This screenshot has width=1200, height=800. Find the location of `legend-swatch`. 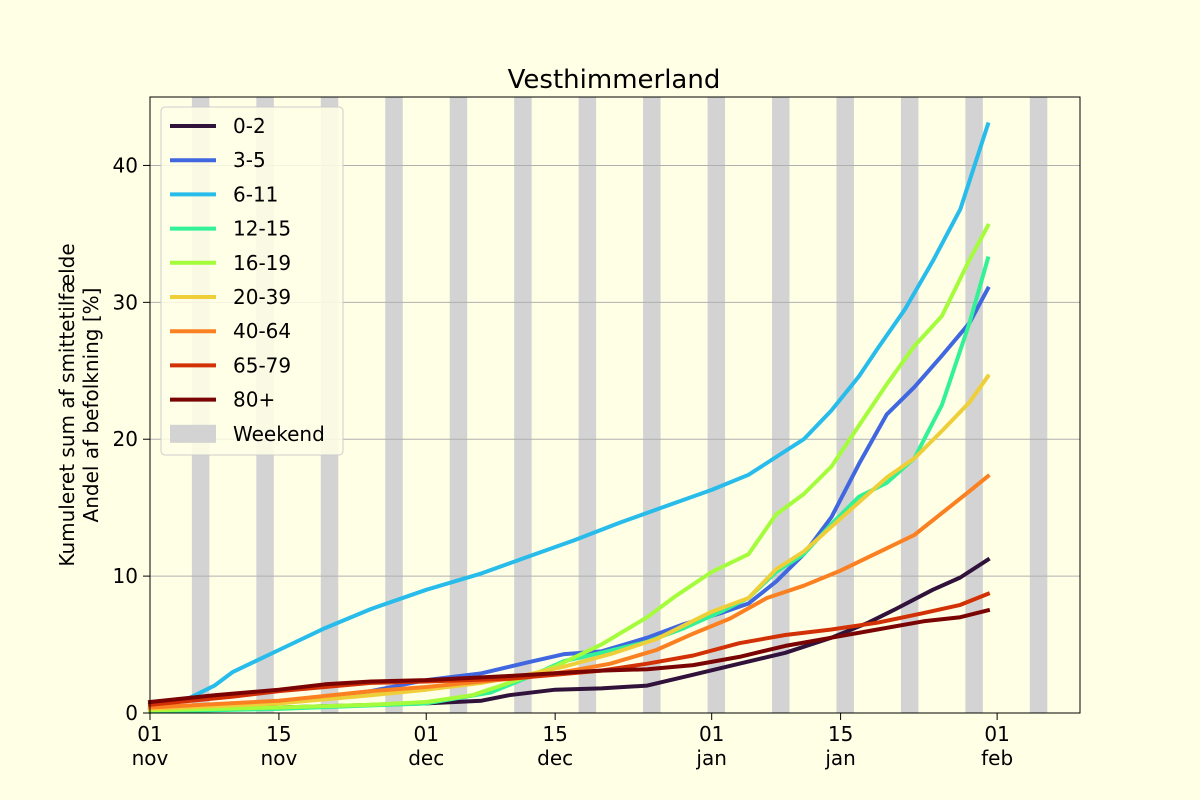

legend-swatch is located at coordinates (193, 433).